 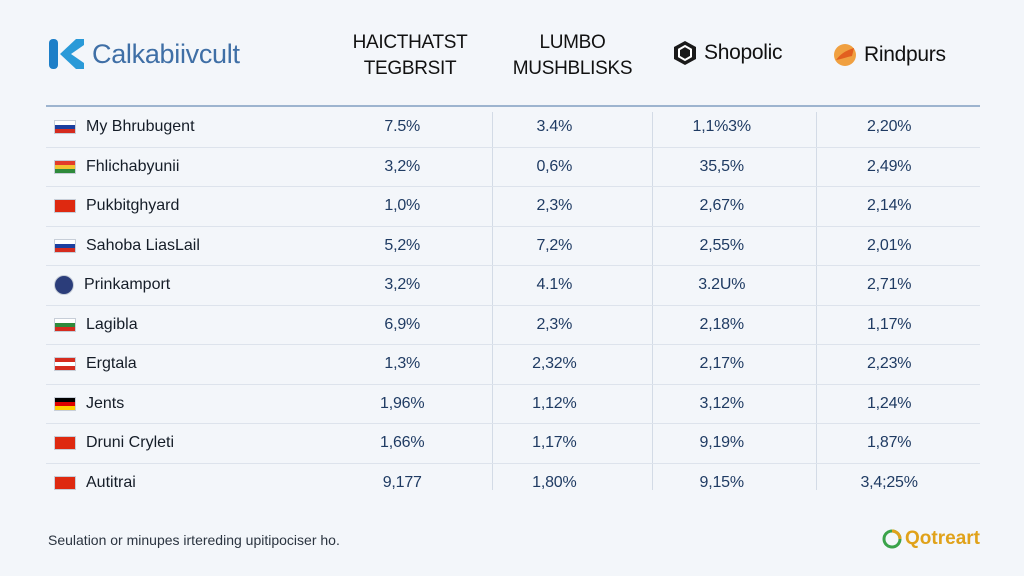 What do you see at coordinates (722, 206) in the screenshot?
I see `value-cell: 2,67%` at bounding box center [722, 206].